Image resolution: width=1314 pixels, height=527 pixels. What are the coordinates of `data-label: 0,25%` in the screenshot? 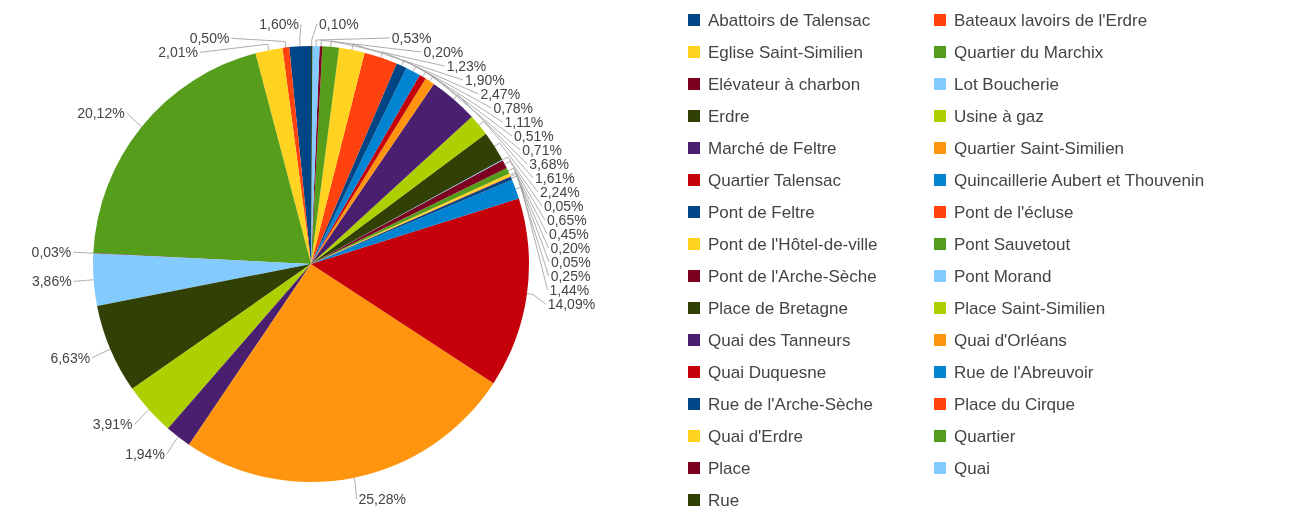 It's located at (570, 276).